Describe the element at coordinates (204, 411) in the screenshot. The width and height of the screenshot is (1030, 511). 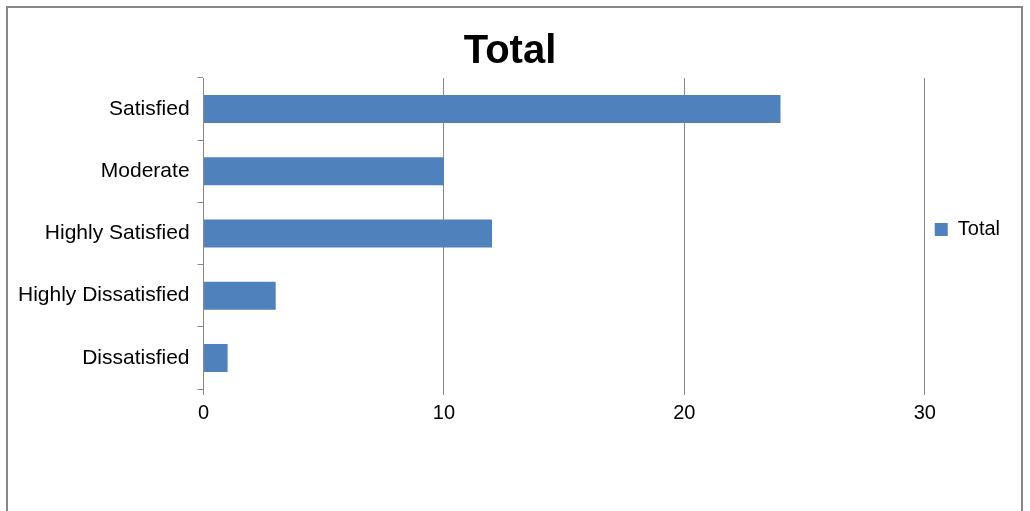
I see `x-tick-label: 0` at that location.